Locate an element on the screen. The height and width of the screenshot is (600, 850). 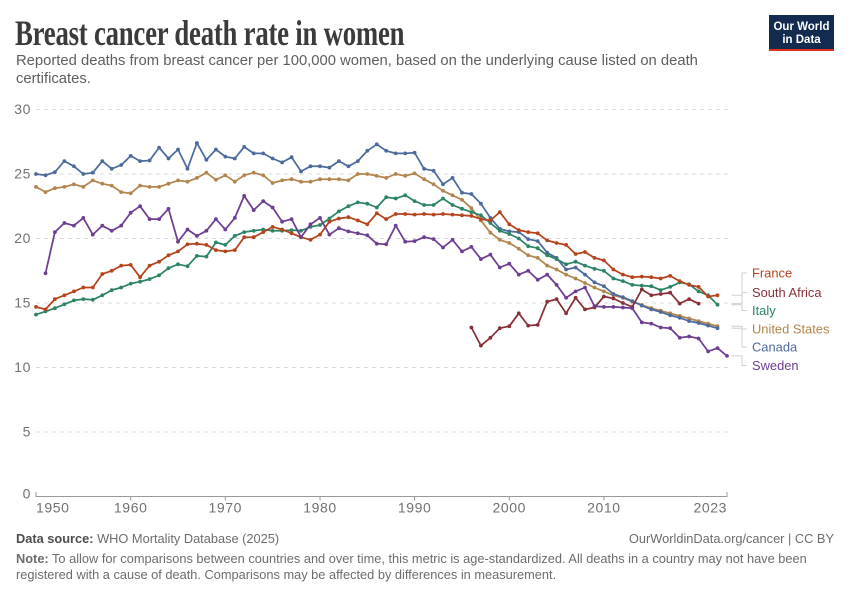
svg-text: France is located at coordinates (772, 273).